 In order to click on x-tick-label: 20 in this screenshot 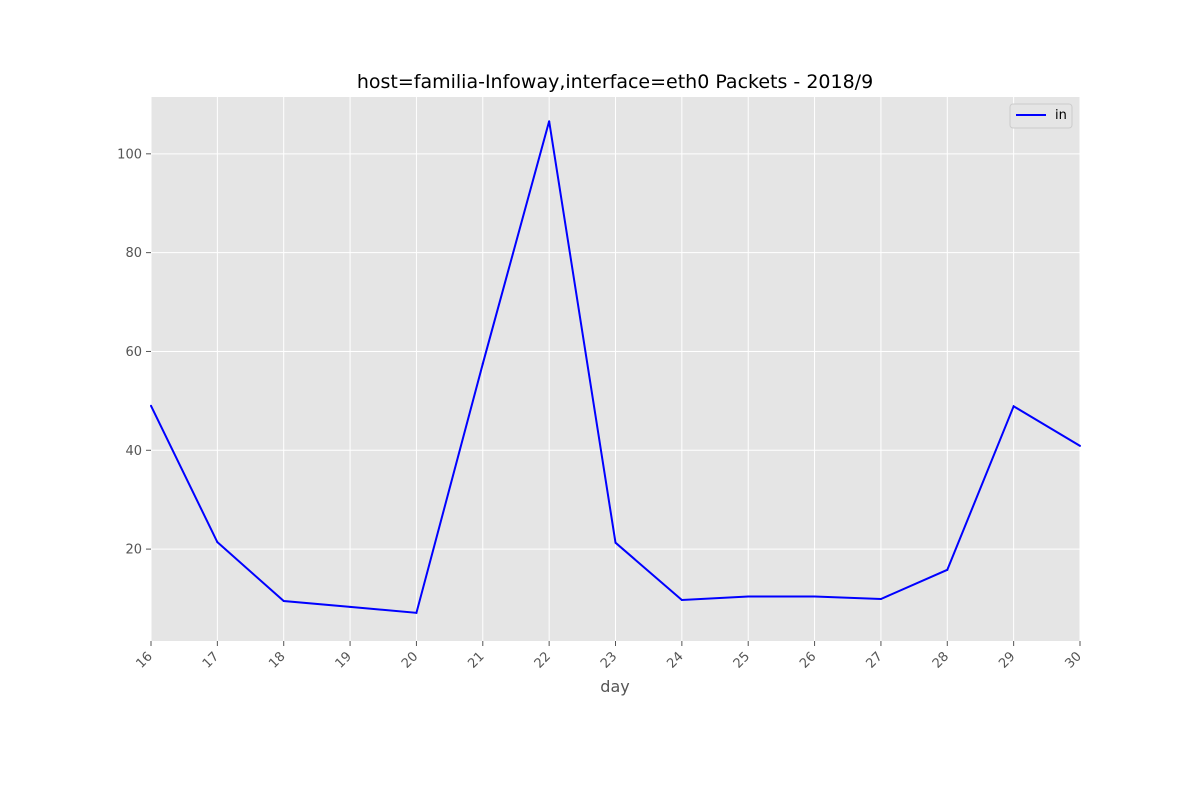, I will do `click(410, 660)`.